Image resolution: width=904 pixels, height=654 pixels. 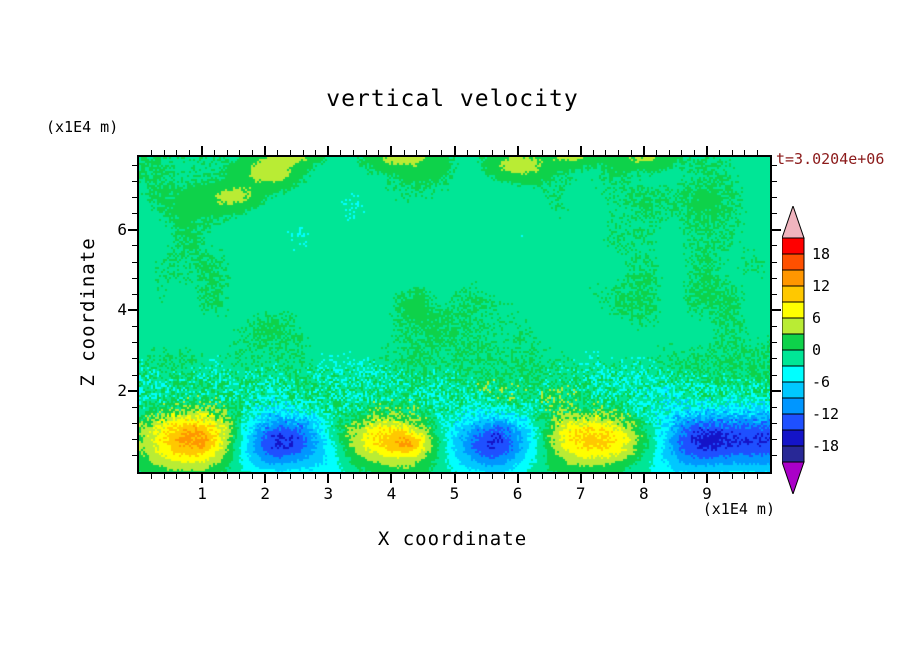 I want to click on x-tick-label: 5, so click(x=454, y=493).